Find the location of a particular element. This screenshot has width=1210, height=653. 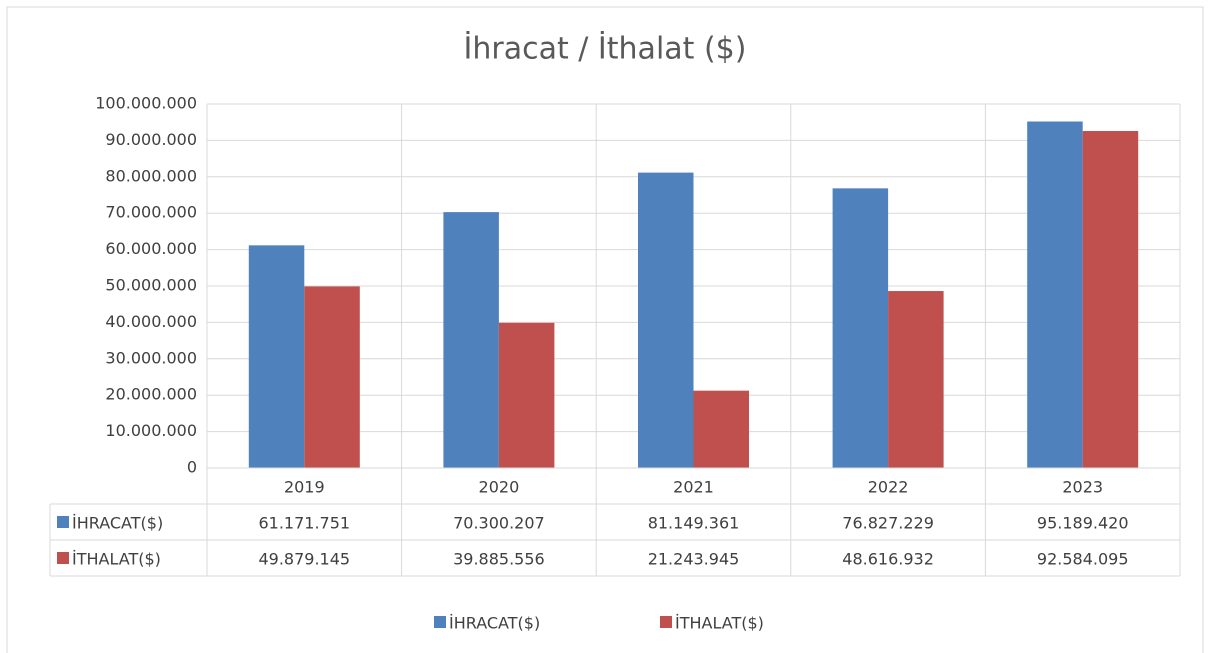

table-value: 70.300.207 is located at coordinates (499, 523).